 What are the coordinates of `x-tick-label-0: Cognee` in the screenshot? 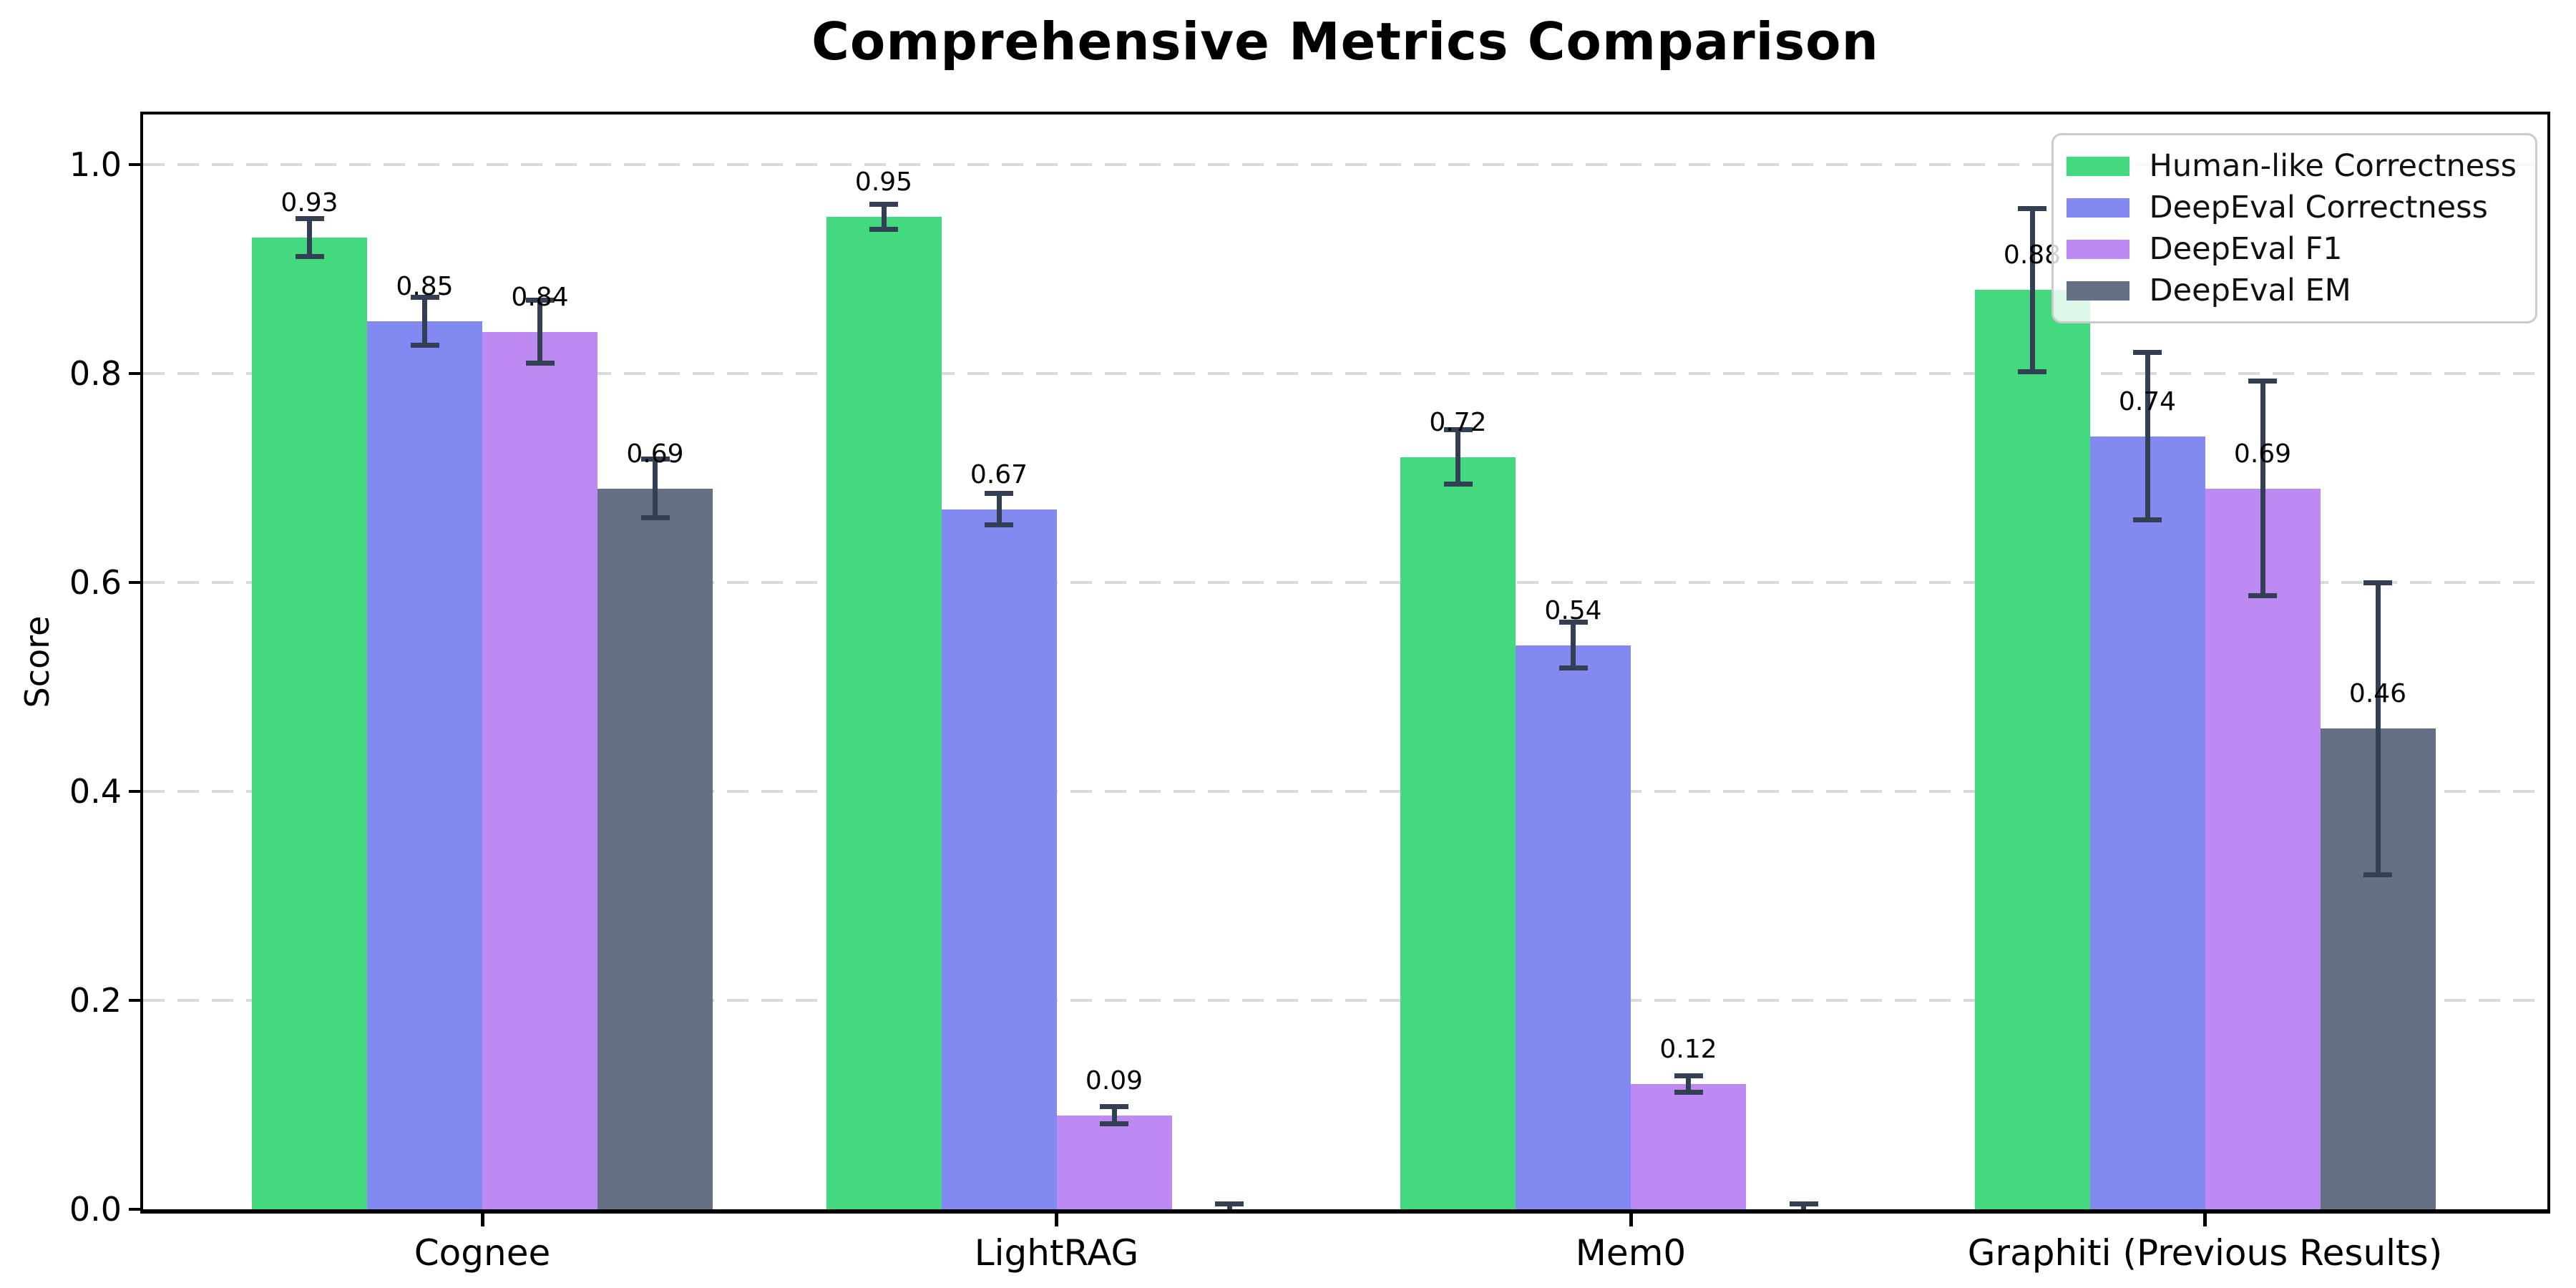 It's located at (482, 1253).